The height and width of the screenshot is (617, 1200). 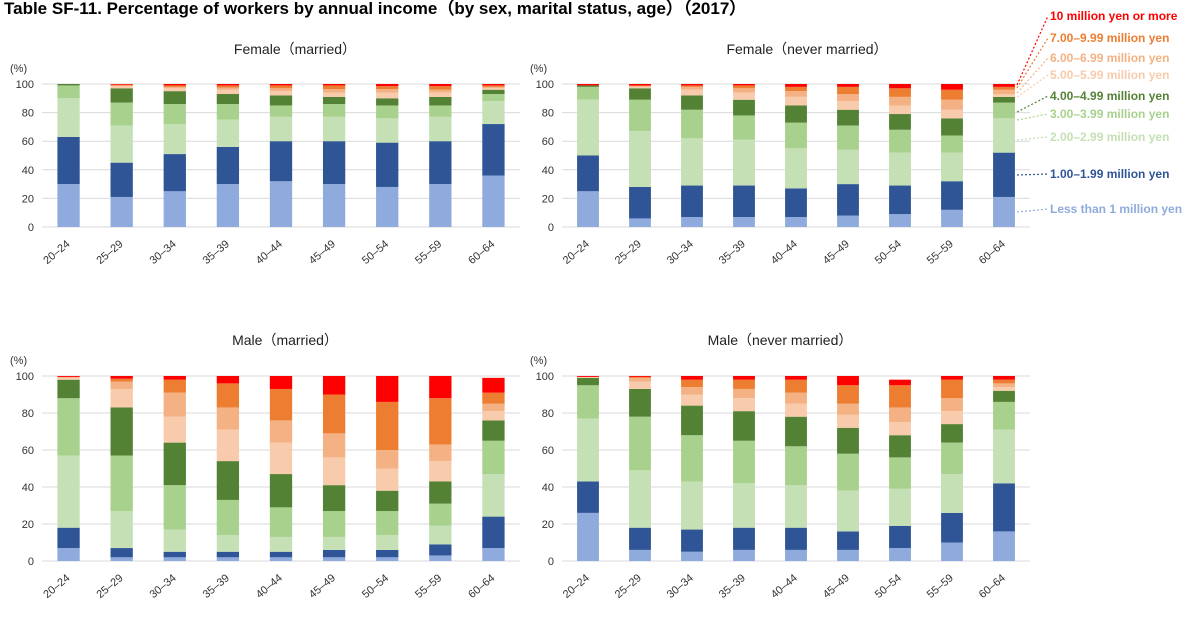 What do you see at coordinates (940, 586) in the screenshot?
I see `x-tick-label: 55–59` at bounding box center [940, 586].